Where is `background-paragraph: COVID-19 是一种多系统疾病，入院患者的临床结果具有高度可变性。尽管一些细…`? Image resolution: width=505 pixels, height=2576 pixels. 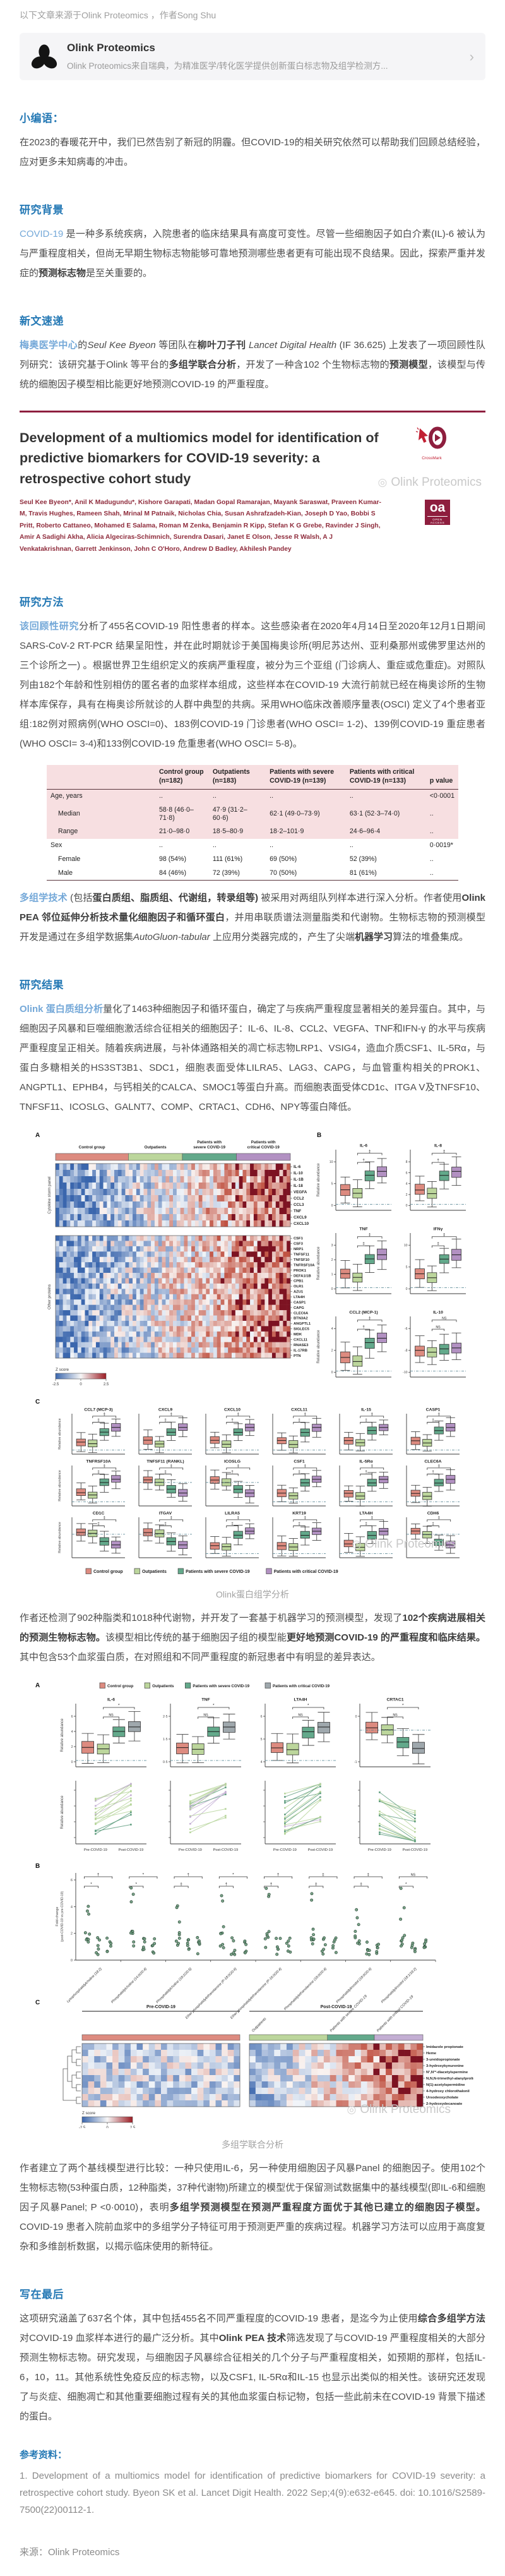
background-paragraph: COVID-19 是一种多系统疾病，入院患者的临床结果具有高度可变性。尽管一些细… is located at coordinates (252, 254).